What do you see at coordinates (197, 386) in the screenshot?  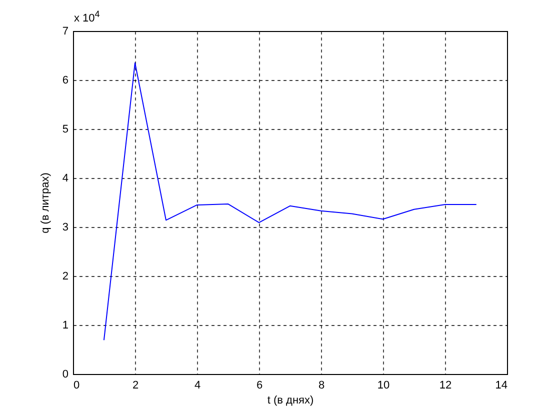 I see `x-tick-label: 4` at bounding box center [197, 386].